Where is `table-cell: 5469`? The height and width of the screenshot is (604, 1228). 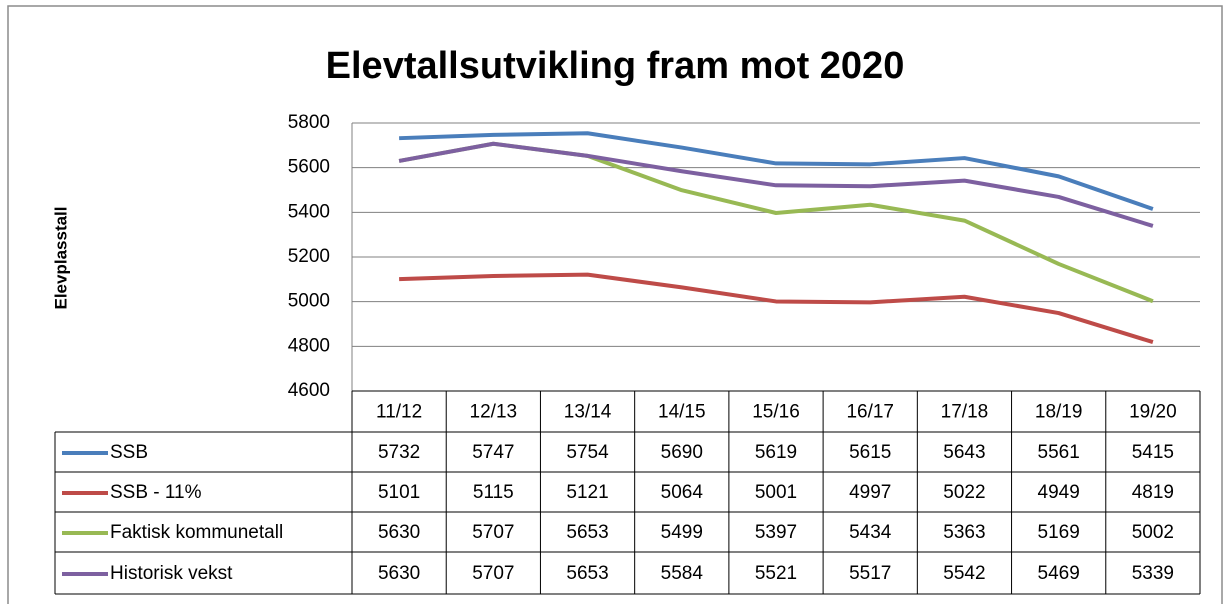
table-cell: 5469 is located at coordinates (1059, 573).